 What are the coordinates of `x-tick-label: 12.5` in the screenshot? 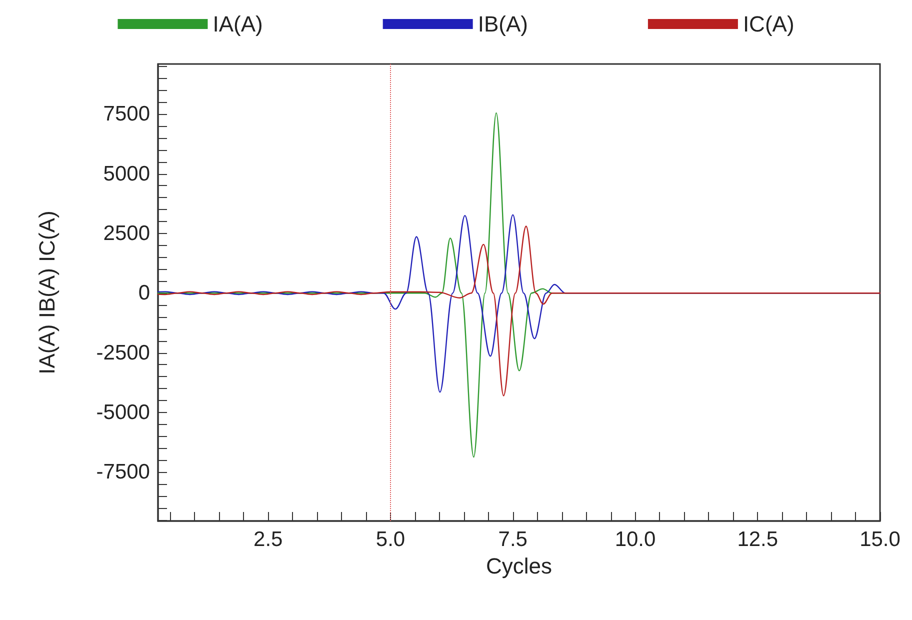 It's located at (757, 539).